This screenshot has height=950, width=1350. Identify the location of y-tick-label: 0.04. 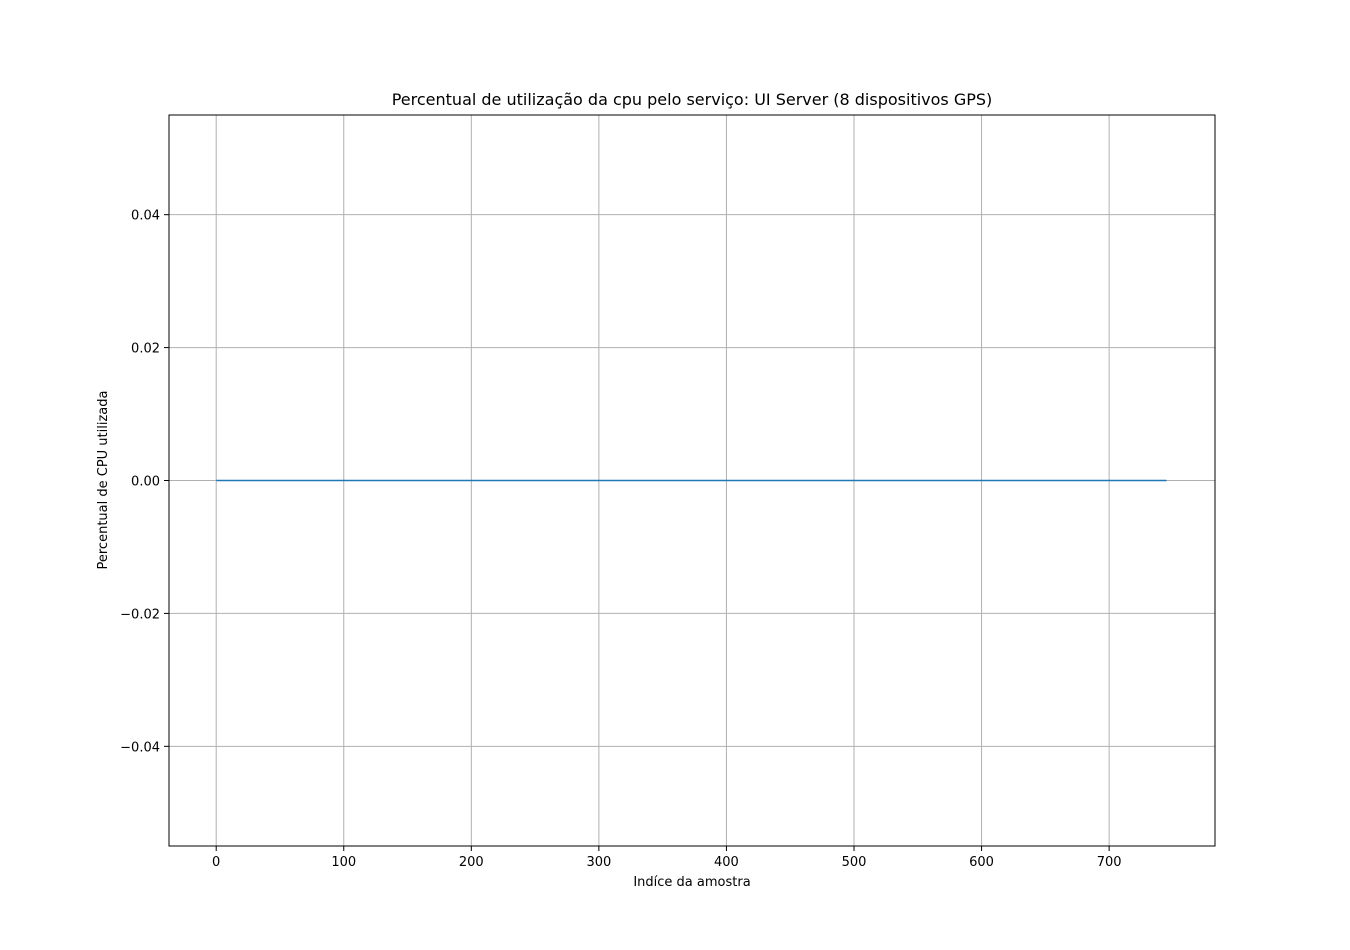
(145, 216).